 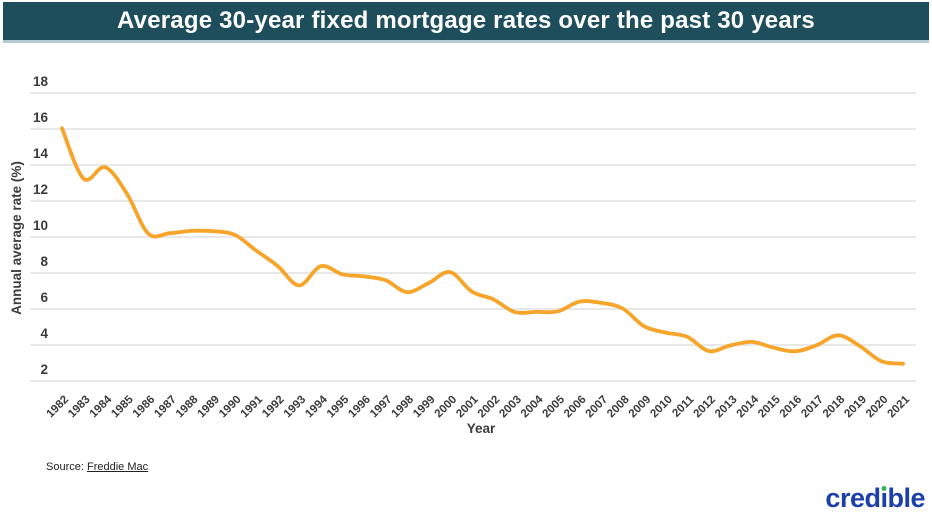 What do you see at coordinates (230, 407) in the screenshot?
I see `x-tick-label: 1990` at bounding box center [230, 407].